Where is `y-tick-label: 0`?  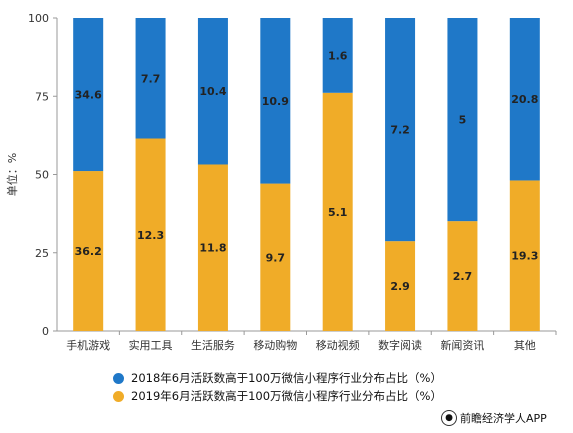
y-tick-label: 0 is located at coordinates (45, 331).